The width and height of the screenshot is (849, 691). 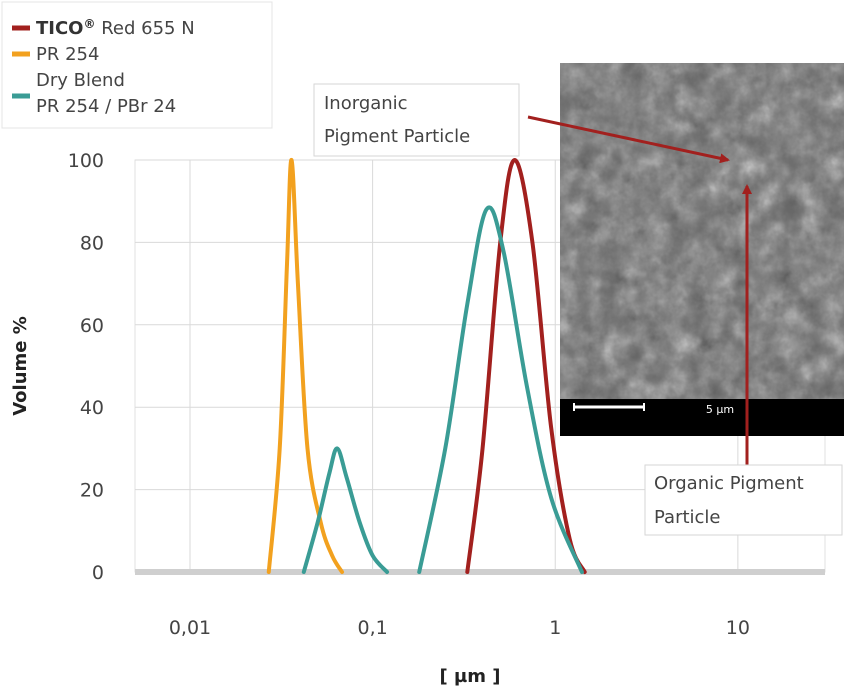 What do you see at coordinates (687, 517) in the screenshot?
I see `callout-organic-line-2: Particle` at bounding box center [687, 517].